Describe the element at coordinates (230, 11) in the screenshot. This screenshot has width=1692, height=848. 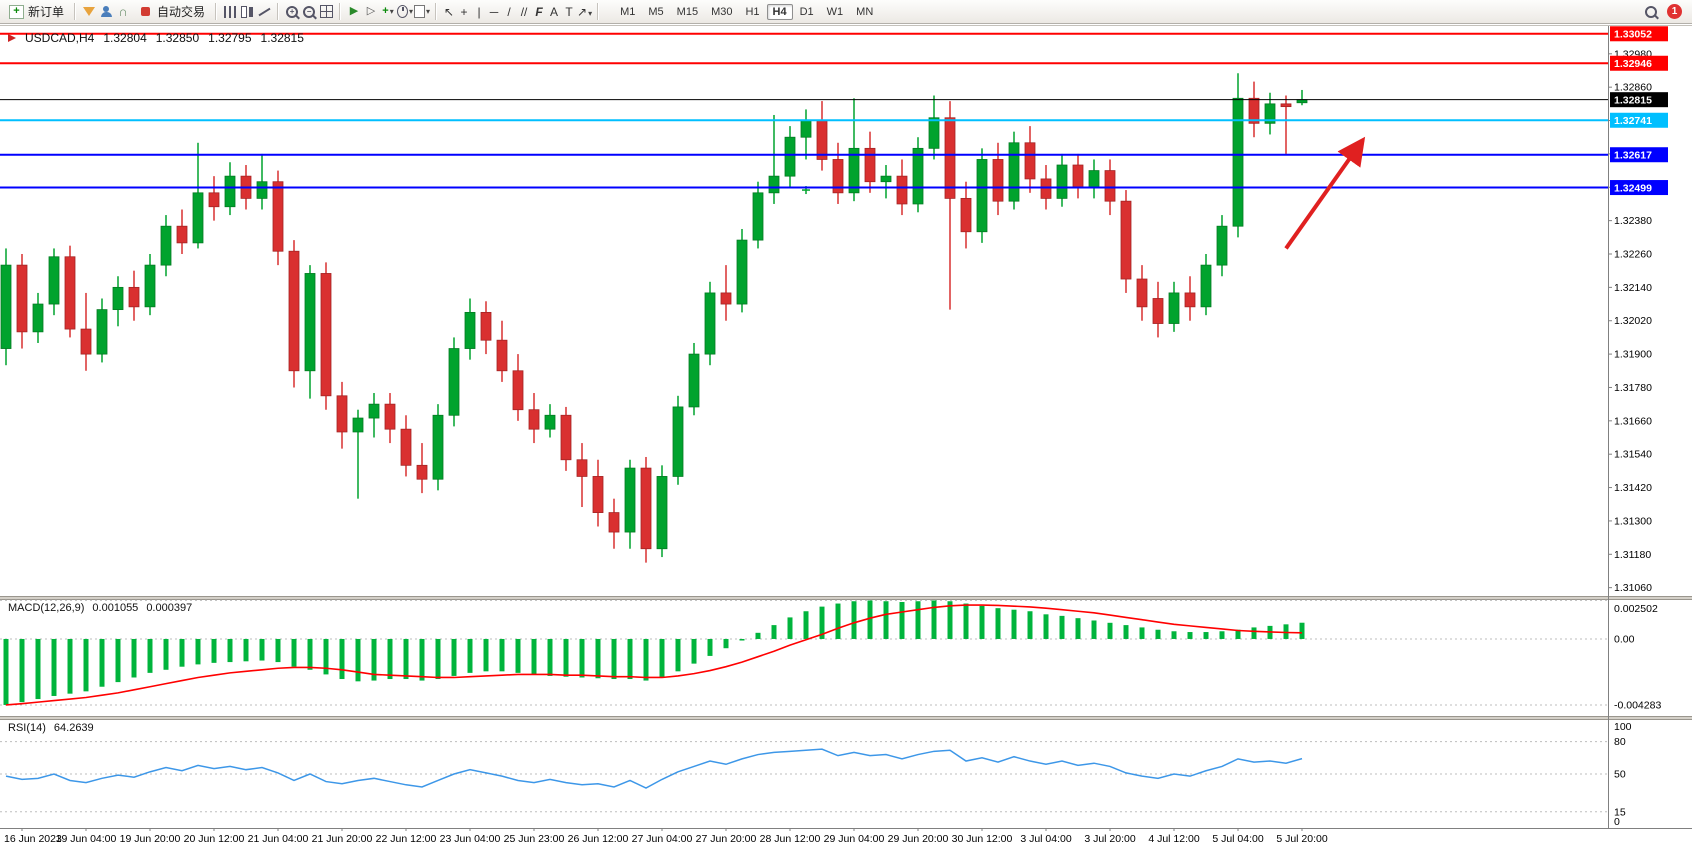
I see `bar-chart-icon` at that location.